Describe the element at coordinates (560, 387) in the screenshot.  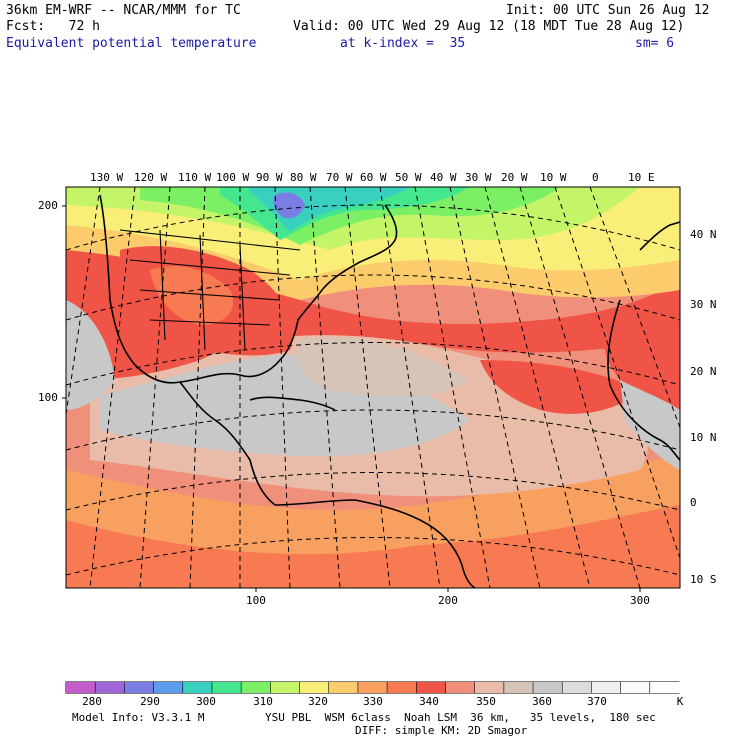
I see `field-eastatl-red` at that location.